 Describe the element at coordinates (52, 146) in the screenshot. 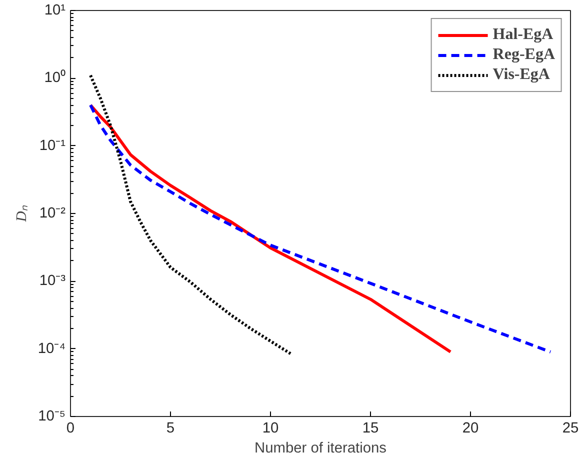

I see `y-tick-label: 10⁻¹` at that location.